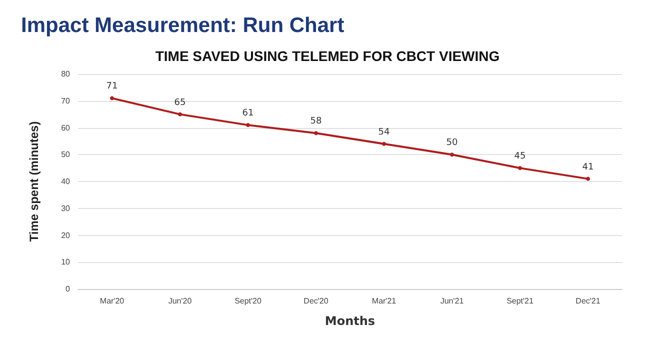 This screenshot has width=655, height=342. Describe the element at coordinates (316, 301) in the screenshot. I see `x-tick-label: Dec'20` at that location.